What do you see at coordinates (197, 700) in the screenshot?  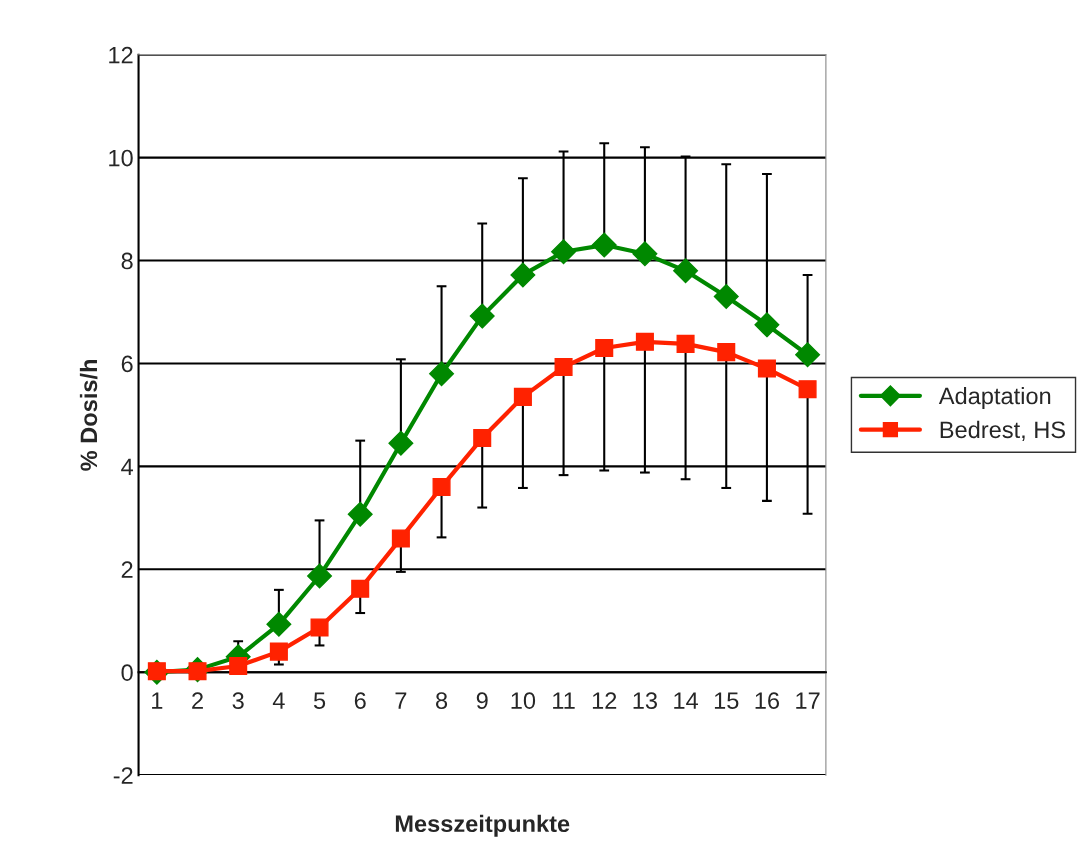 I see `x-tick-label: 2` at bounding box center [197, 700].